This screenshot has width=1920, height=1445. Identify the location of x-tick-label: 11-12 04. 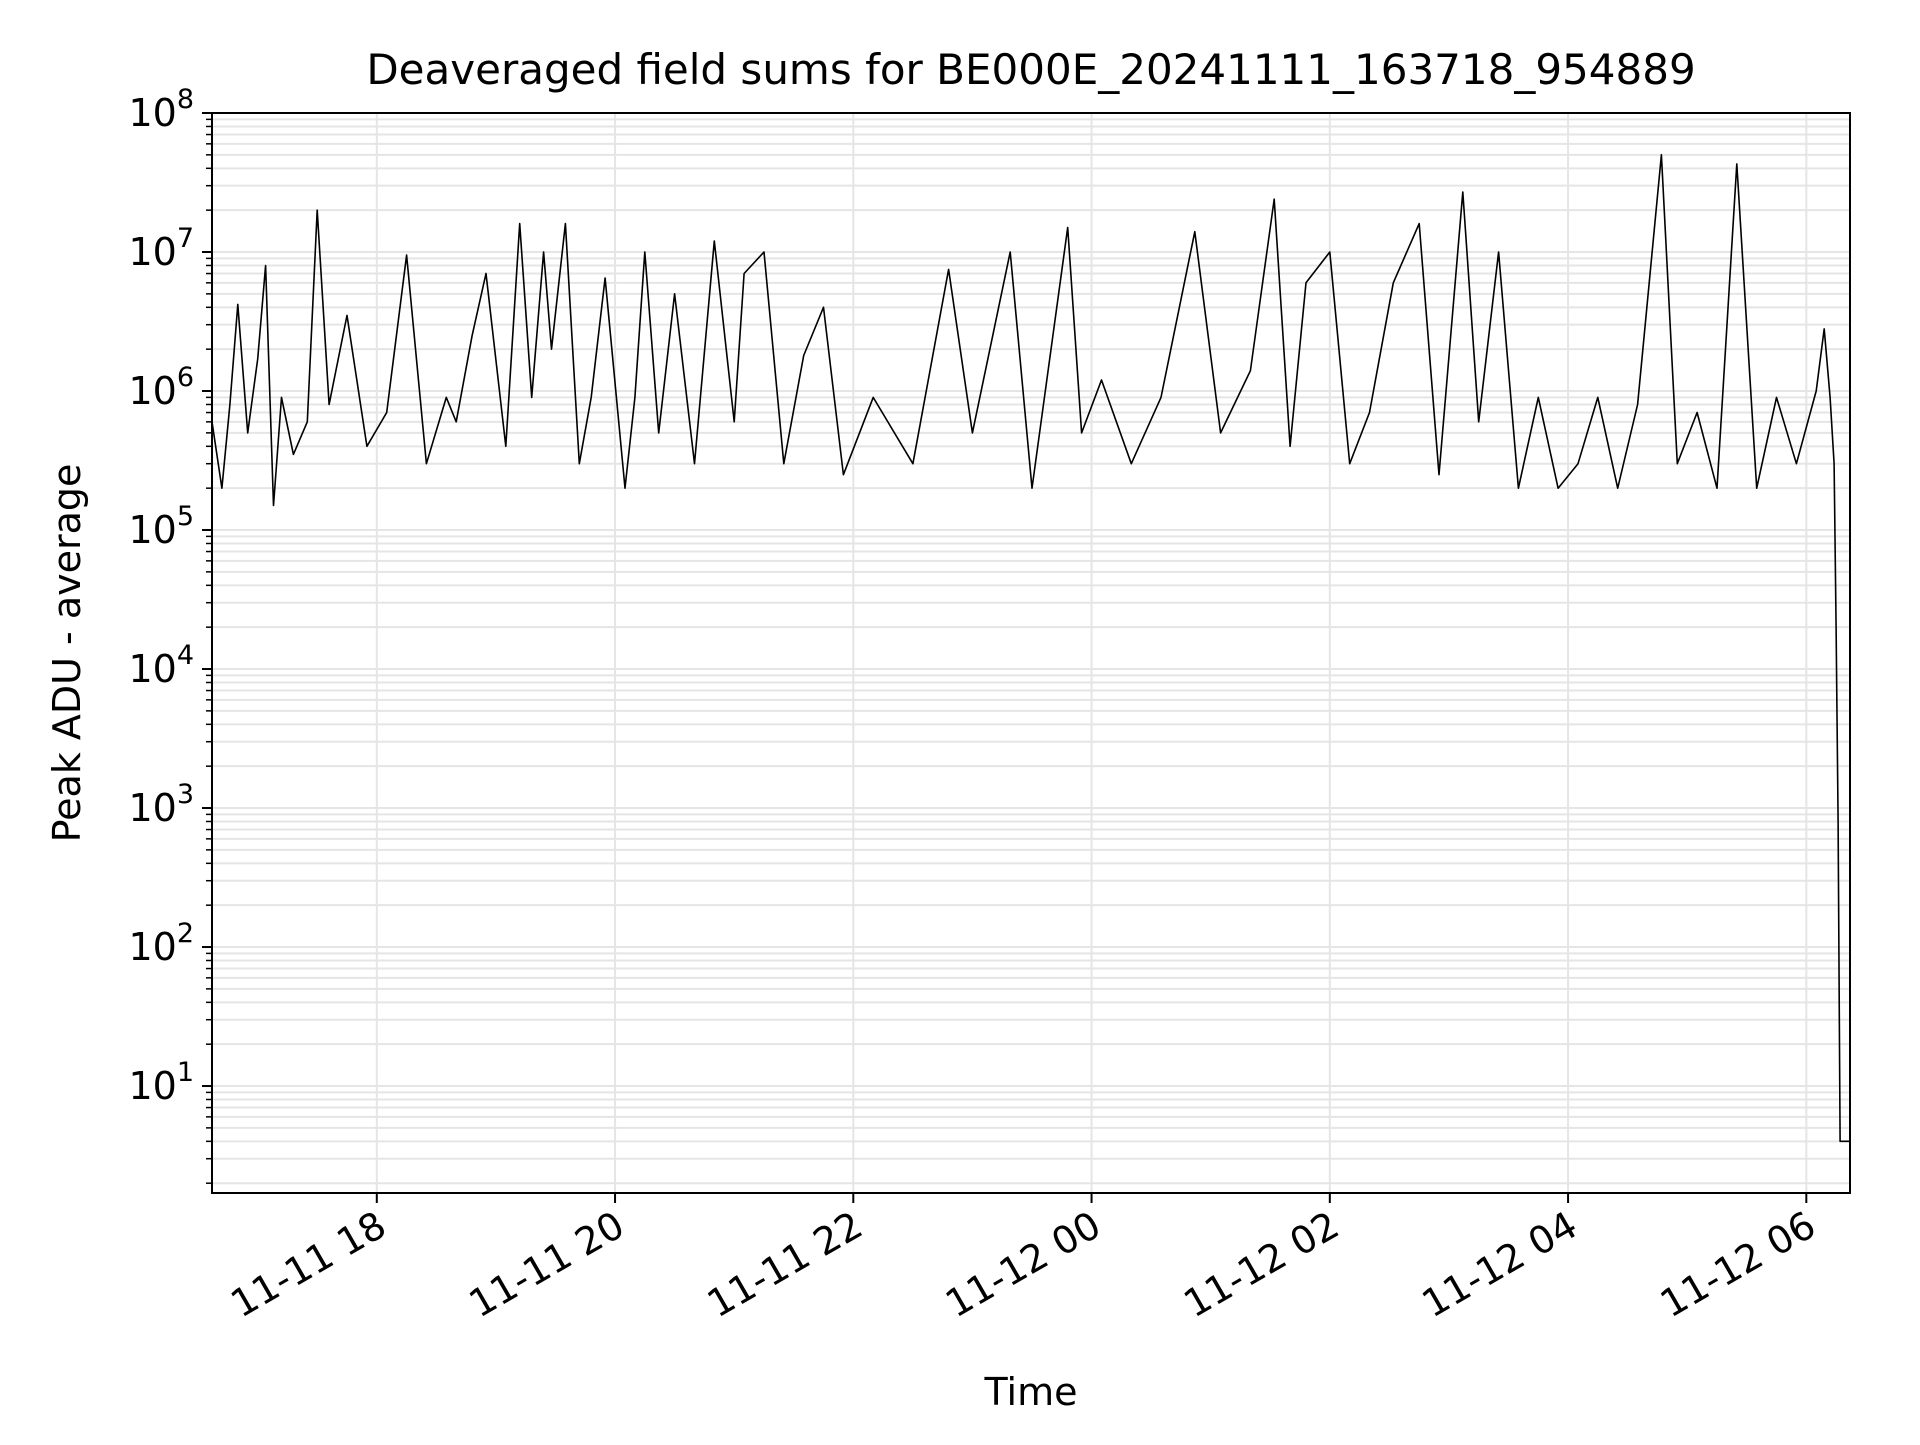
(1500, 1265).